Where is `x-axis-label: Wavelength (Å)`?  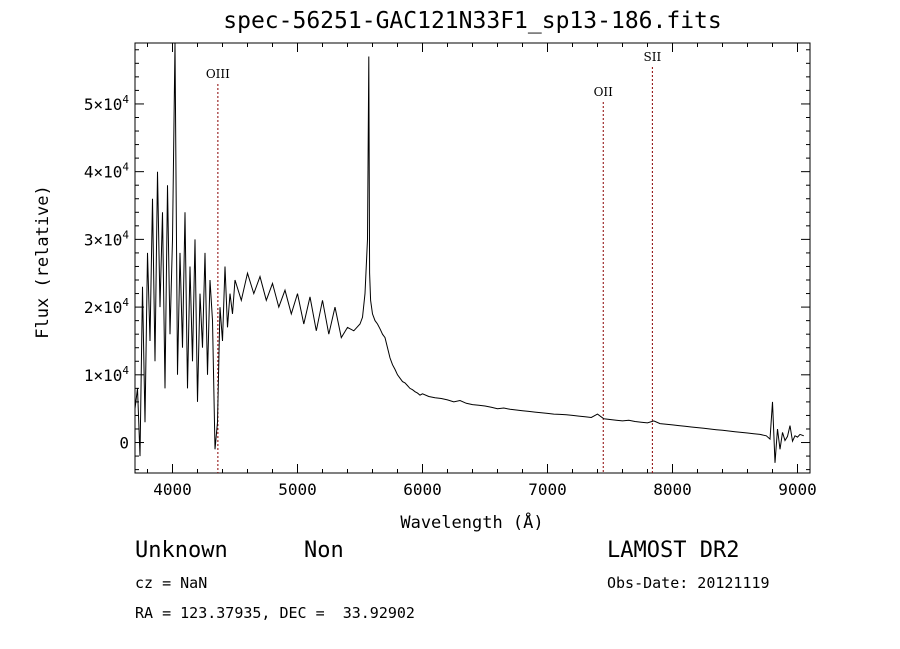 x-axis-label: Wavelength (Å) is located at coordinates (471, 522).